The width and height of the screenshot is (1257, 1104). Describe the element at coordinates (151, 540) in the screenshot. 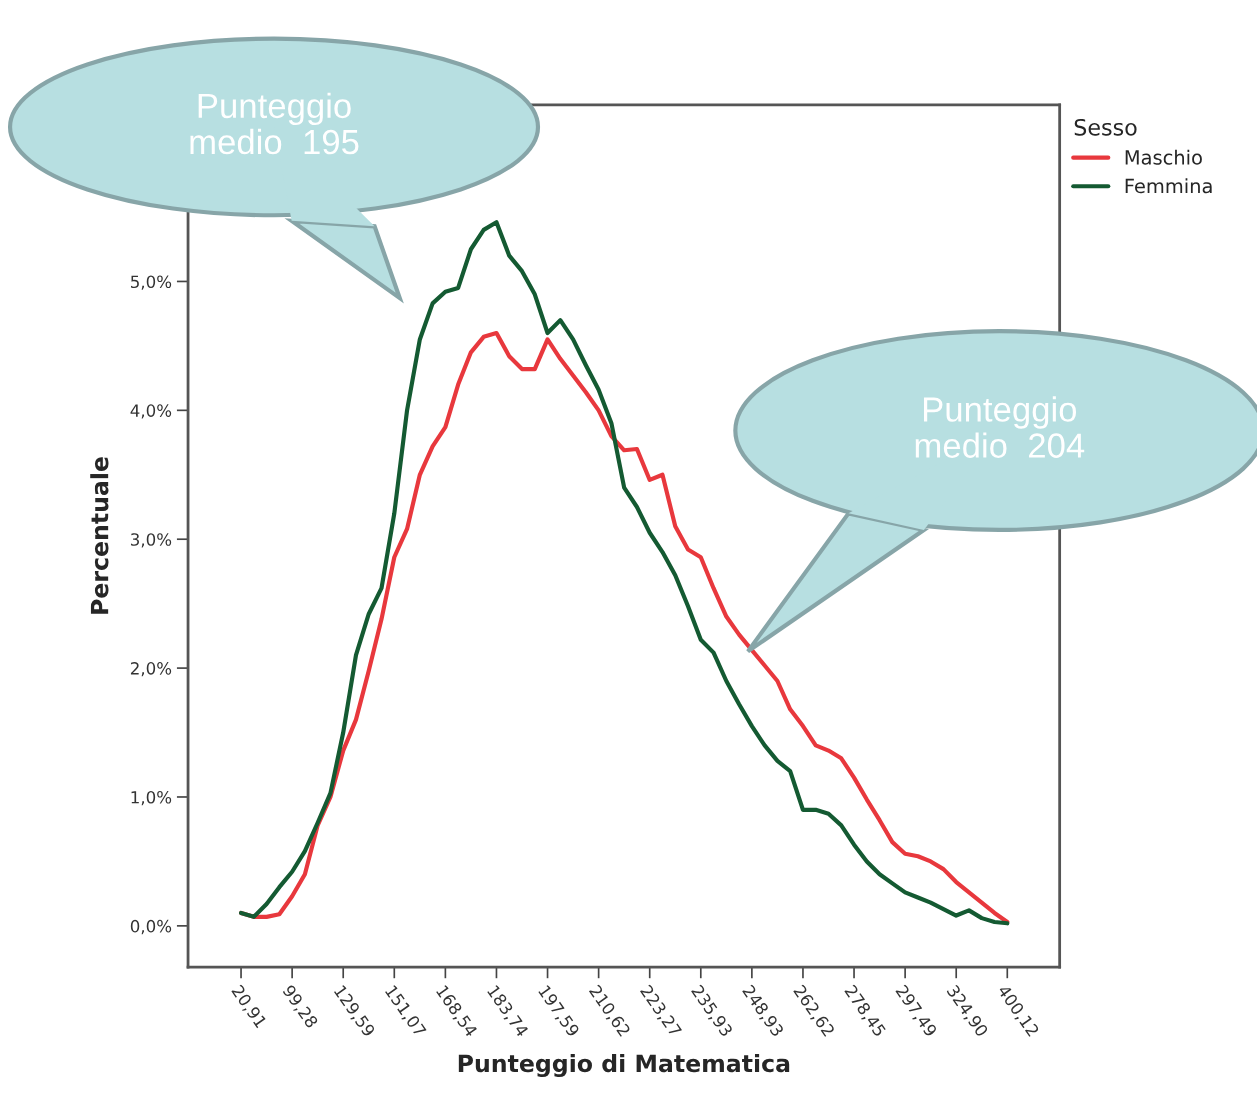

I see `y-tick-label: 3,0%` at that location.